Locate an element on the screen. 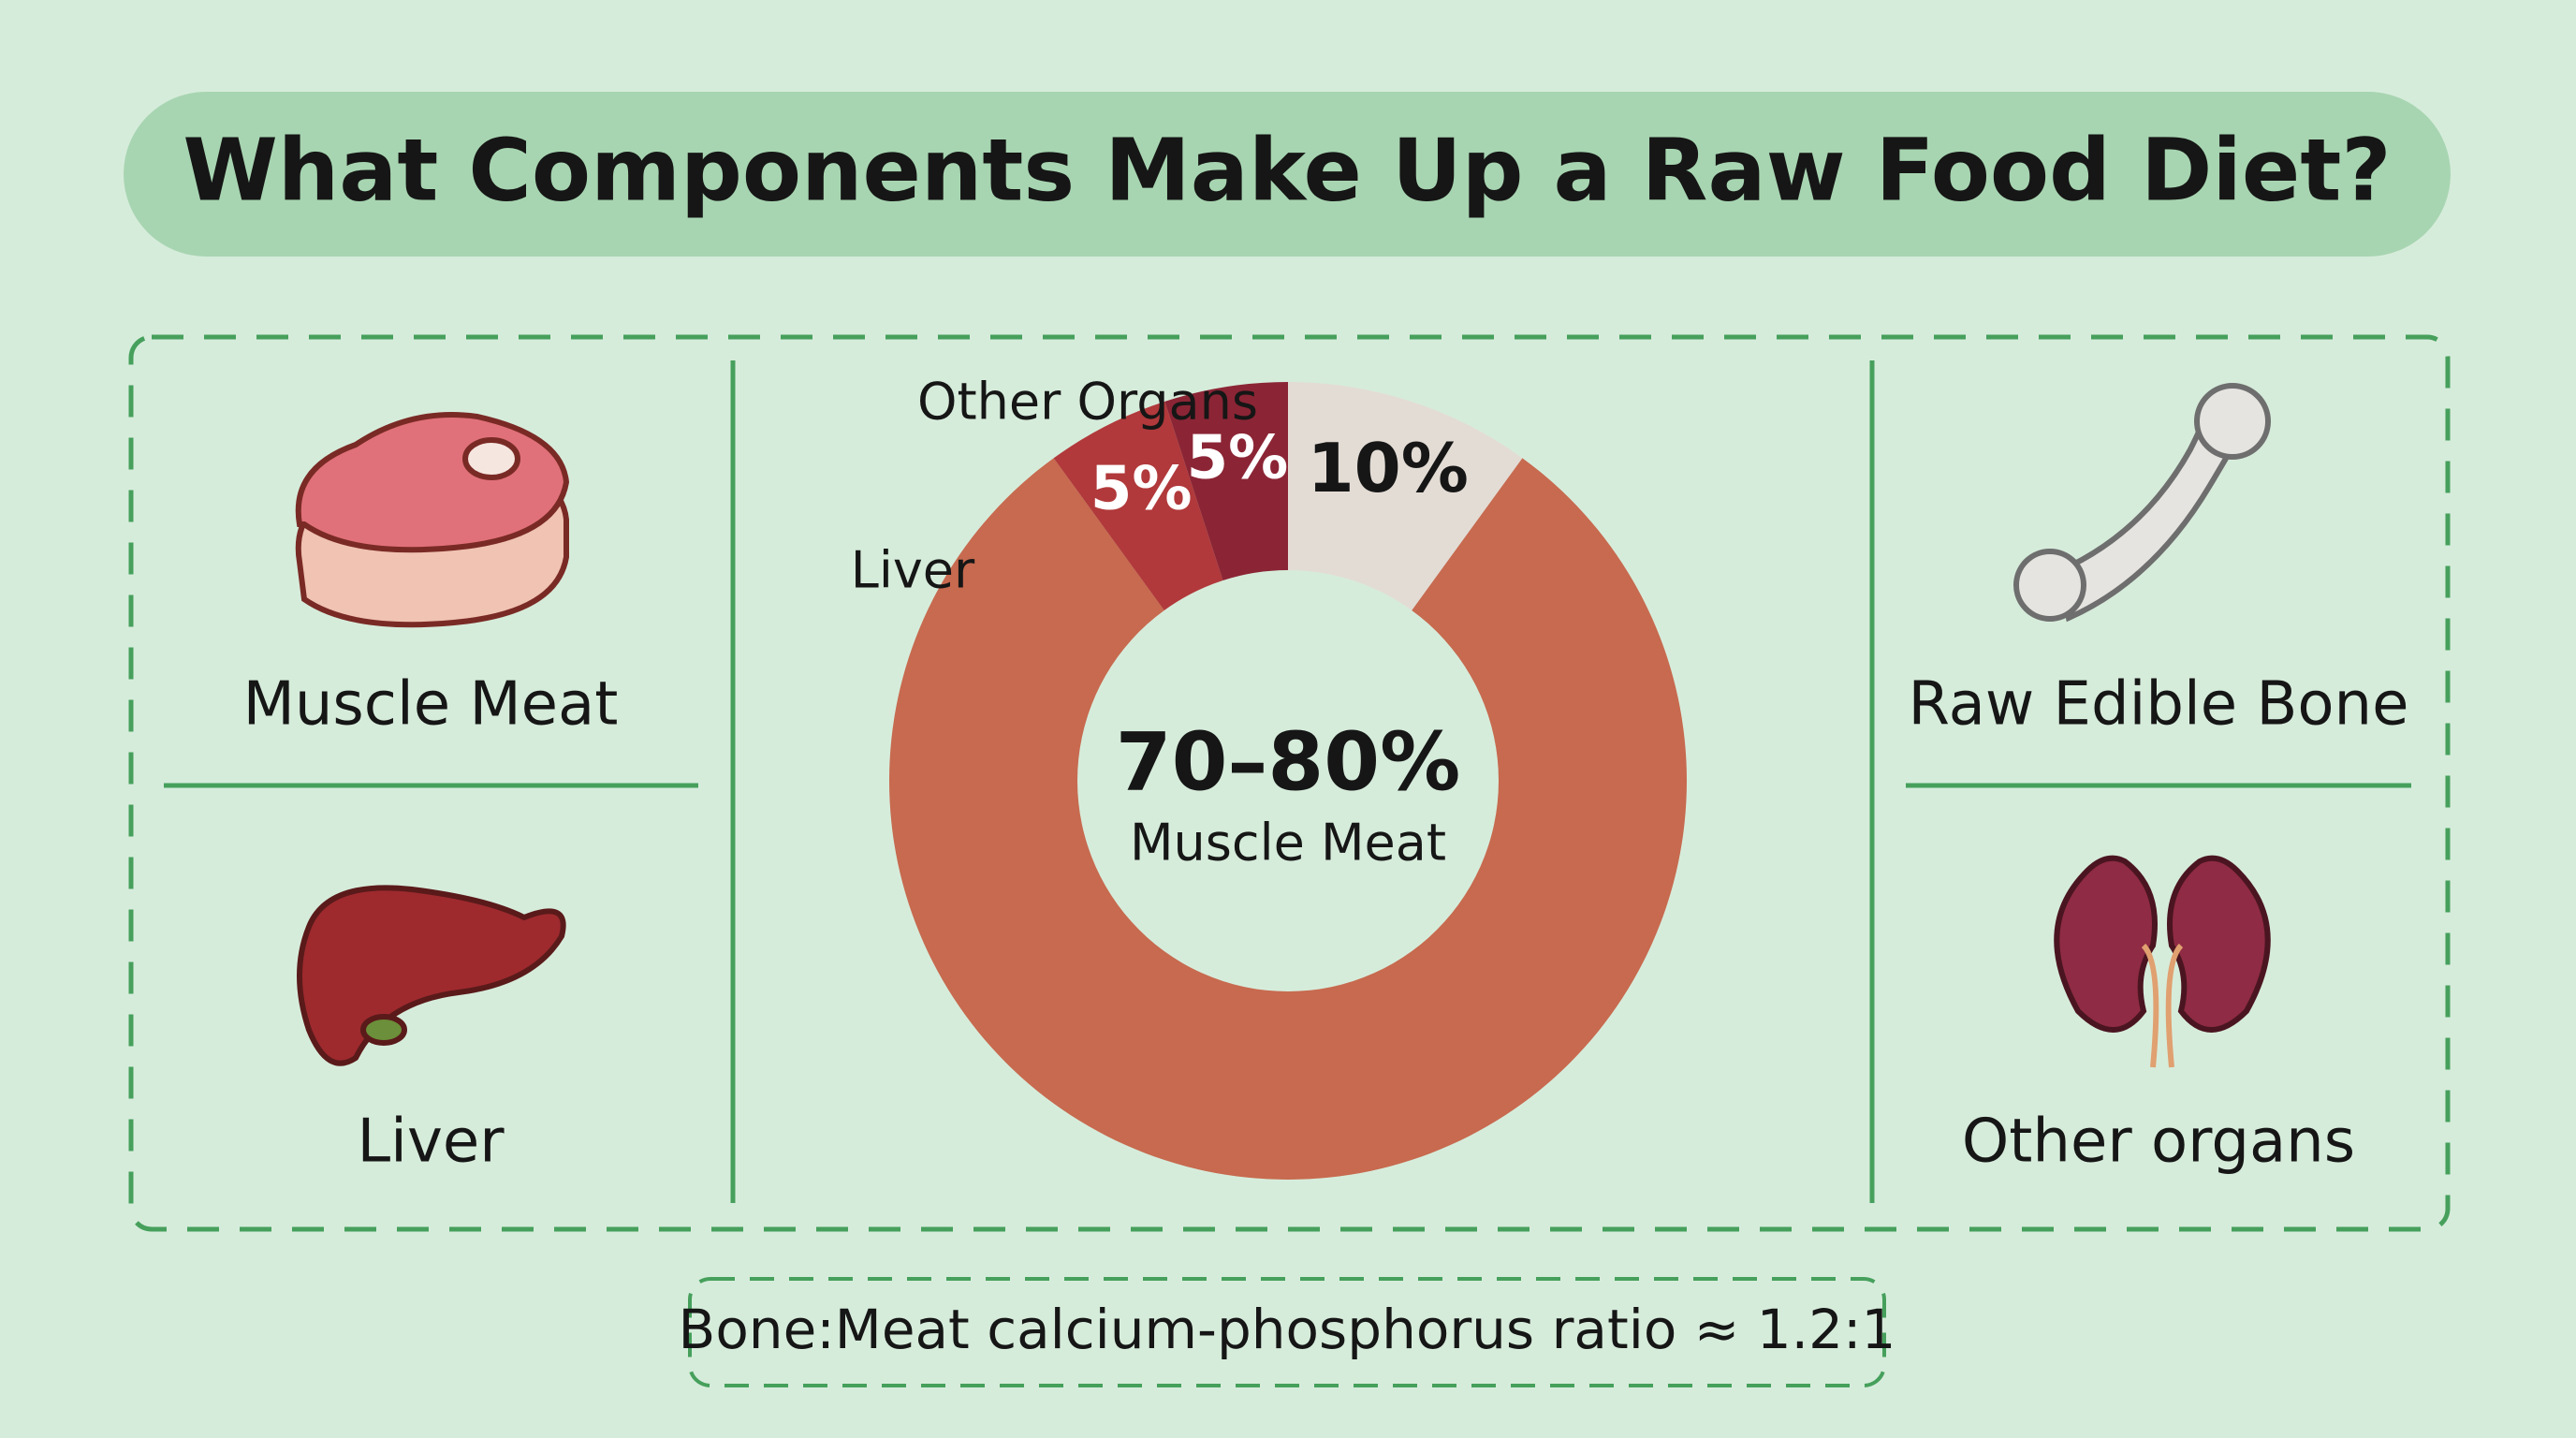 This screenshot has width=2576, height=1438. panel-label: Other organs is located at coordinates (2158, 1142).